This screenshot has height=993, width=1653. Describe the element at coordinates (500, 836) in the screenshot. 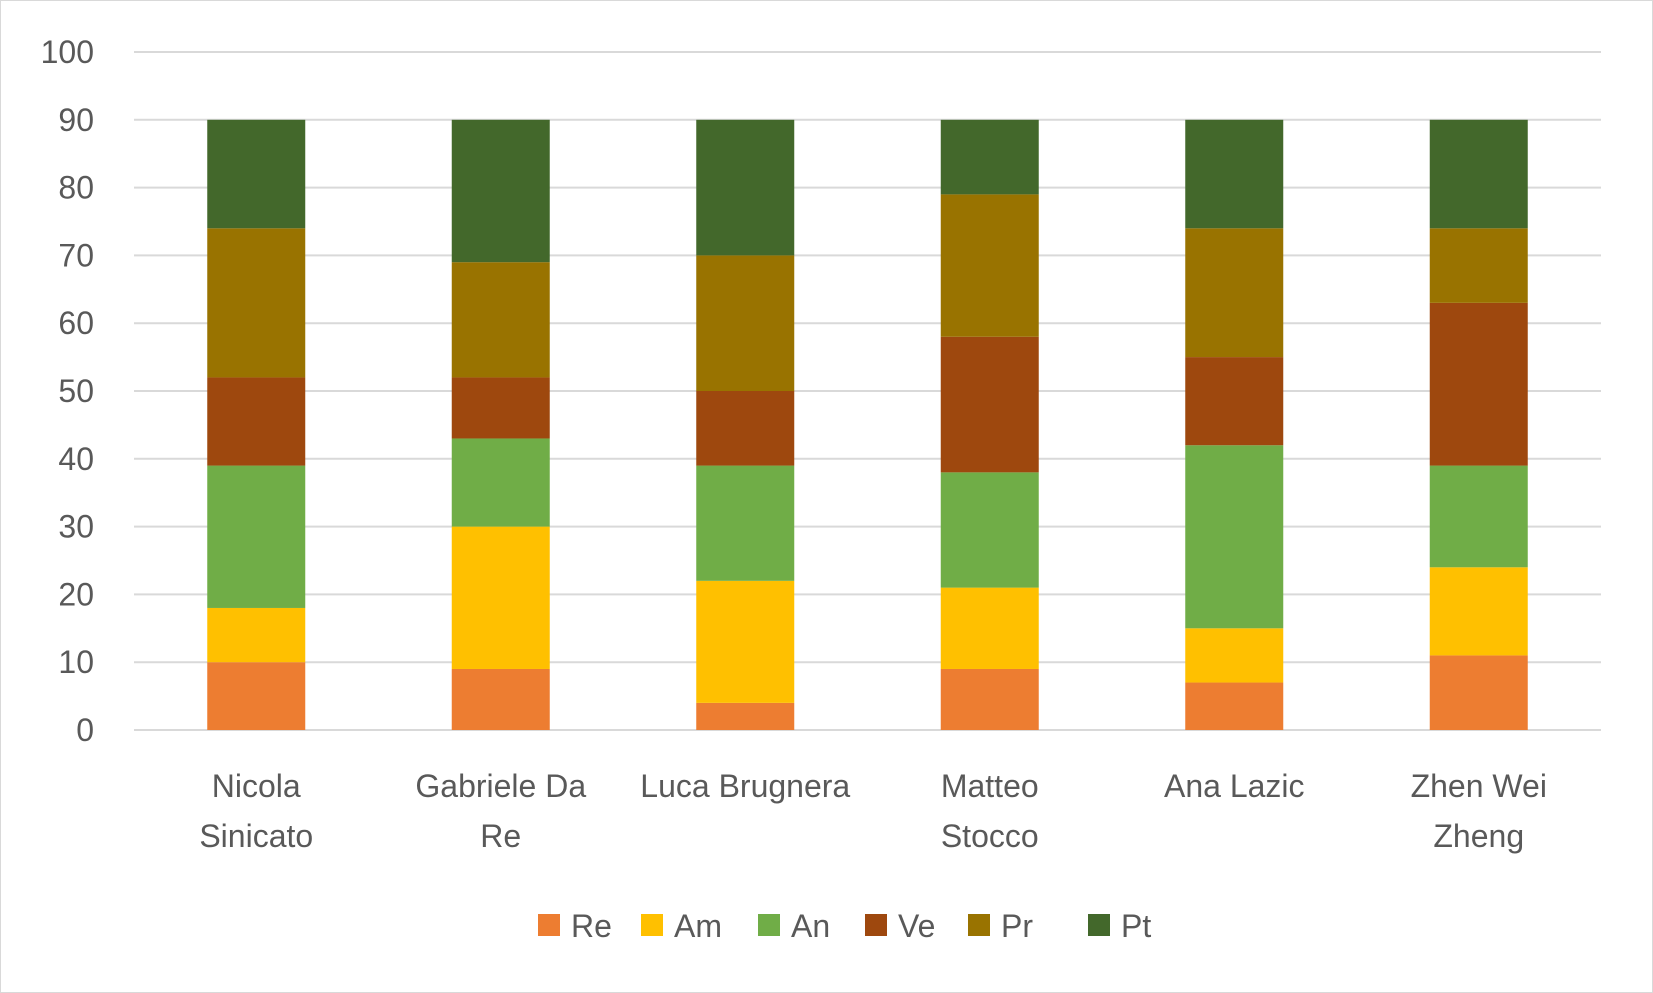

I see `x-category-label-line: Re` at that location.